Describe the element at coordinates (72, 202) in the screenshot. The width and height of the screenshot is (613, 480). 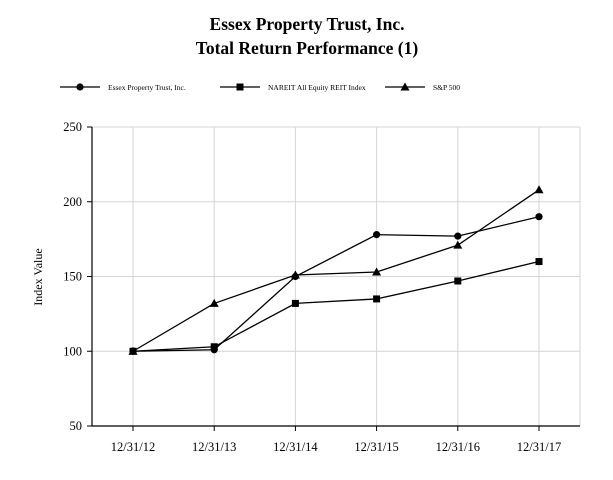
I see `y-tick-label: 200` at that location.